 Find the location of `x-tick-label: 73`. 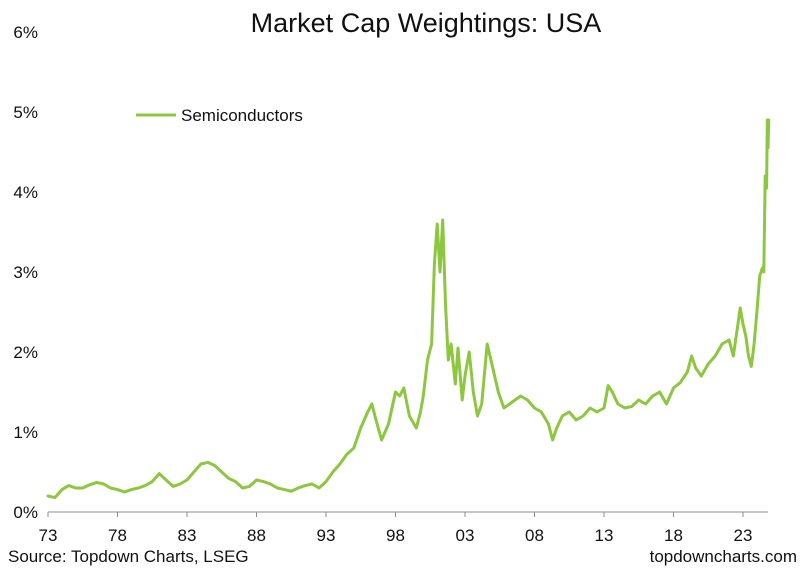

x-tick-label: 73 is located at coordinates (48, 535).